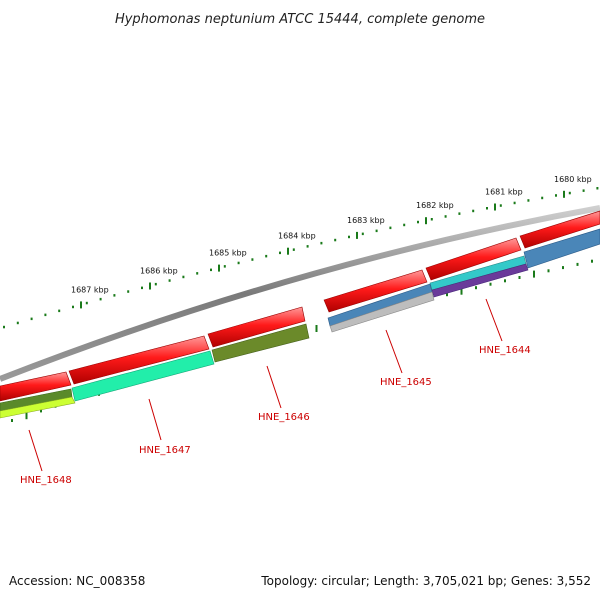 The image size is (600, 600). Describe the element at coordinates (284, 417) in the screenshot. I see `gene-label-HNE_1646: HNE_1646` at that location.